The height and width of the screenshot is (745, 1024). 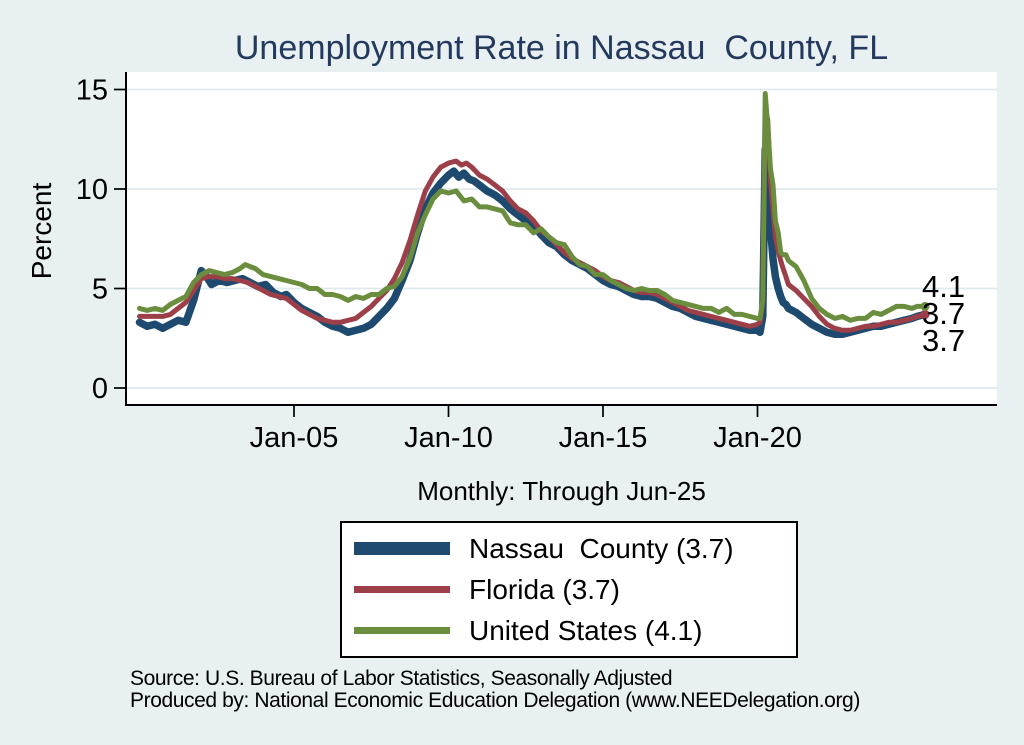 What do you see at coordinates (402, 630) in the screenshot?
I see `legend-swatch-united-states` at bounding box center [402, 630].